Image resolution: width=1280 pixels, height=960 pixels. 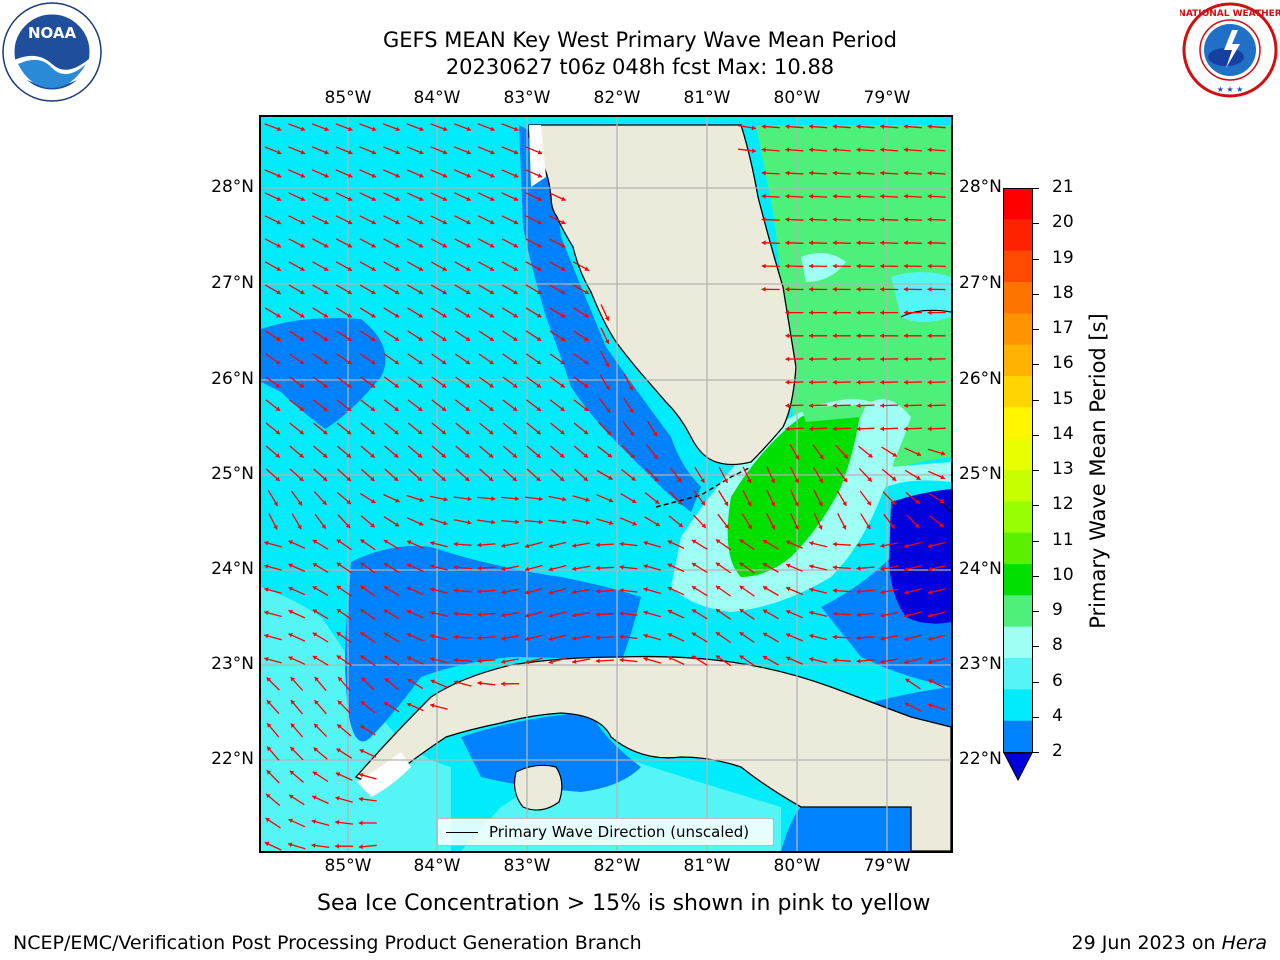 I want to click on lat-tick-right: 28°N, so click(x=980, y=187).